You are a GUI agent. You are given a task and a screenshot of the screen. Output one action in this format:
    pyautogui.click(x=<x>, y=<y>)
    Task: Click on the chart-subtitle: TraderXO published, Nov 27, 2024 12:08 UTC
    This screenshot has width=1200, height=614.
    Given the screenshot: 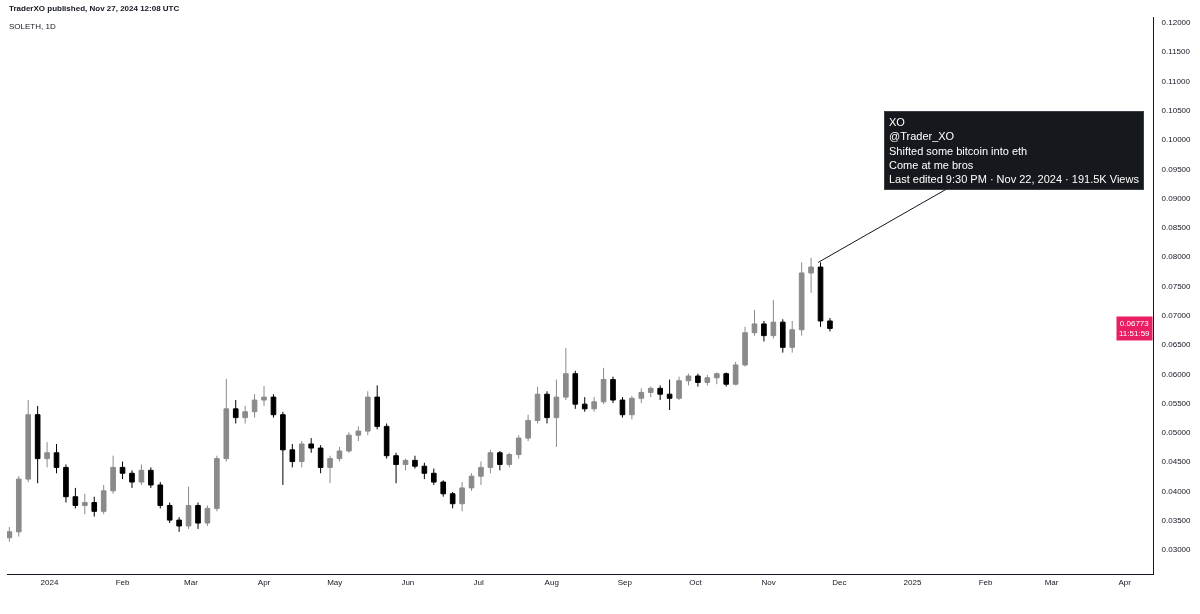 What is the action you would take?
    pyautogui.click(x=94, y=8)
    